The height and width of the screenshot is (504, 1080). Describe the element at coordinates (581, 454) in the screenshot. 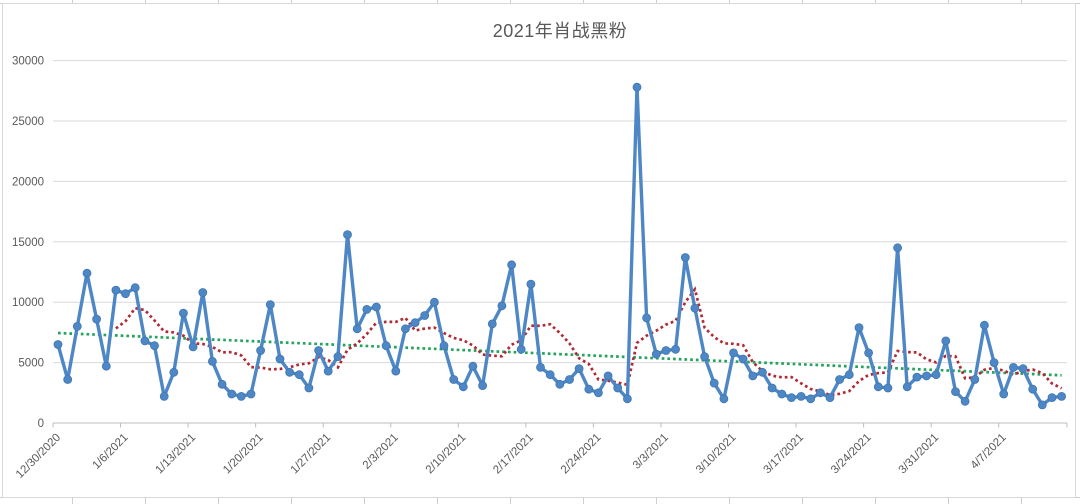

I see `x-axis-label: 2/24/2021` at that location.